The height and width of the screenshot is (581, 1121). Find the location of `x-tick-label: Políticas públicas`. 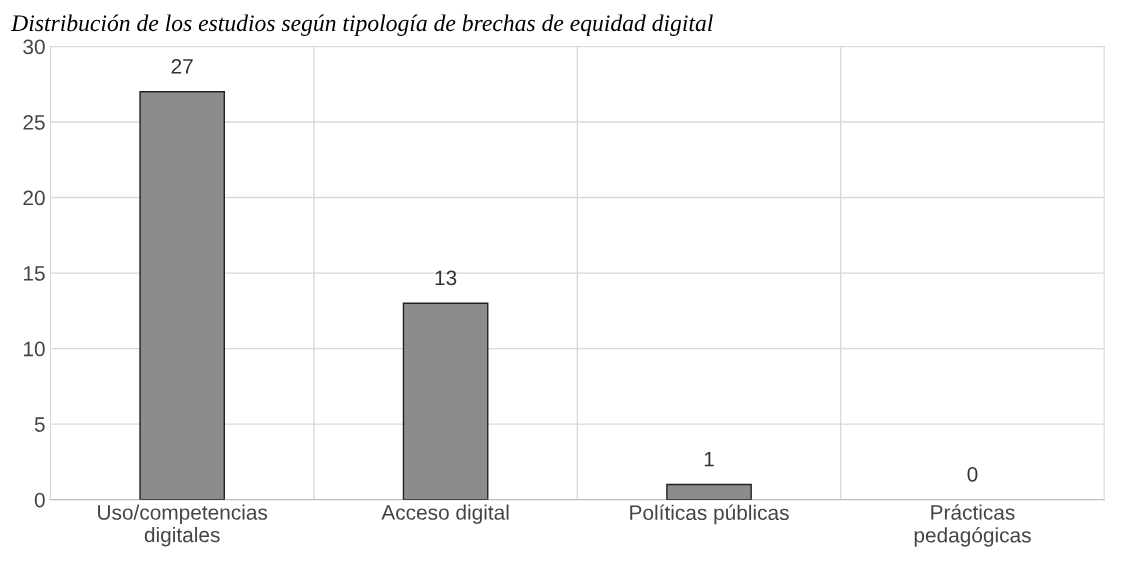

x-tick-label: Políticas públicas is located at coordinates (709, 514).